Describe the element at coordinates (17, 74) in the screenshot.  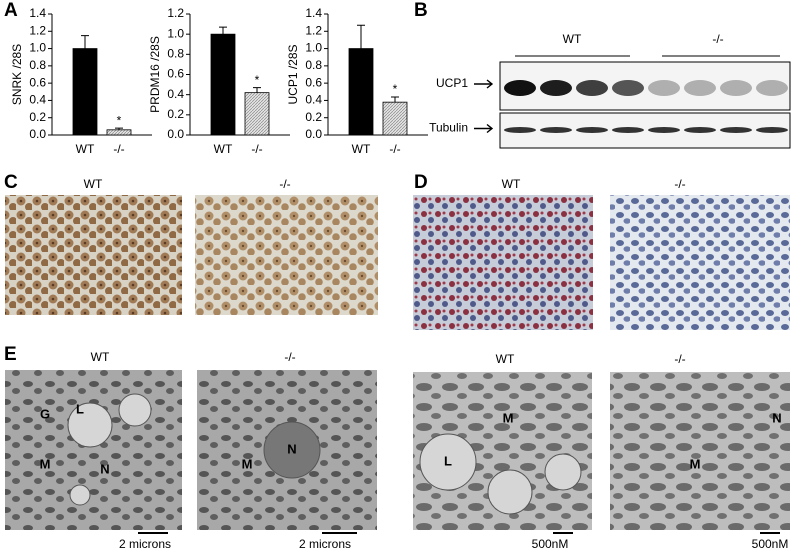
I see `y-axis-label: SNRK /28S` at that location.